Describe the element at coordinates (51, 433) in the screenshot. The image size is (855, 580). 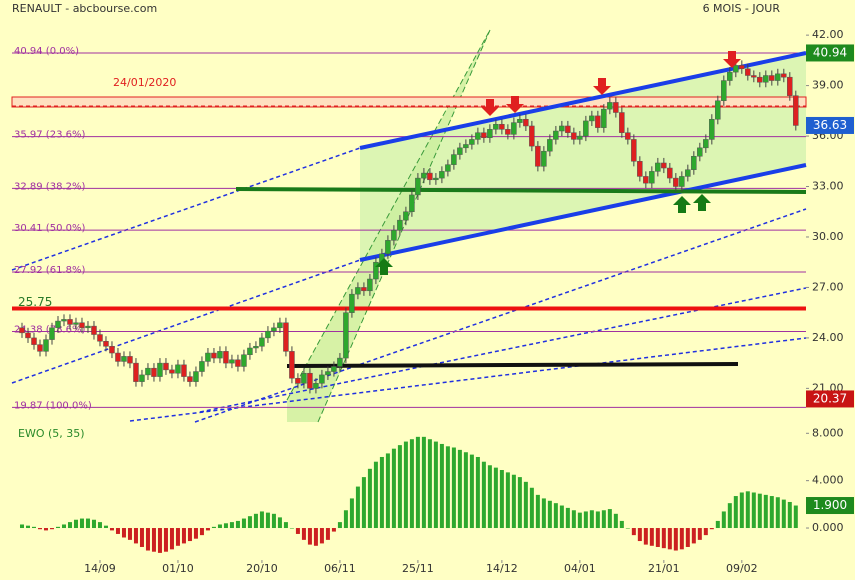
I see `indicator-name: EWO (5, 35)` at that location.